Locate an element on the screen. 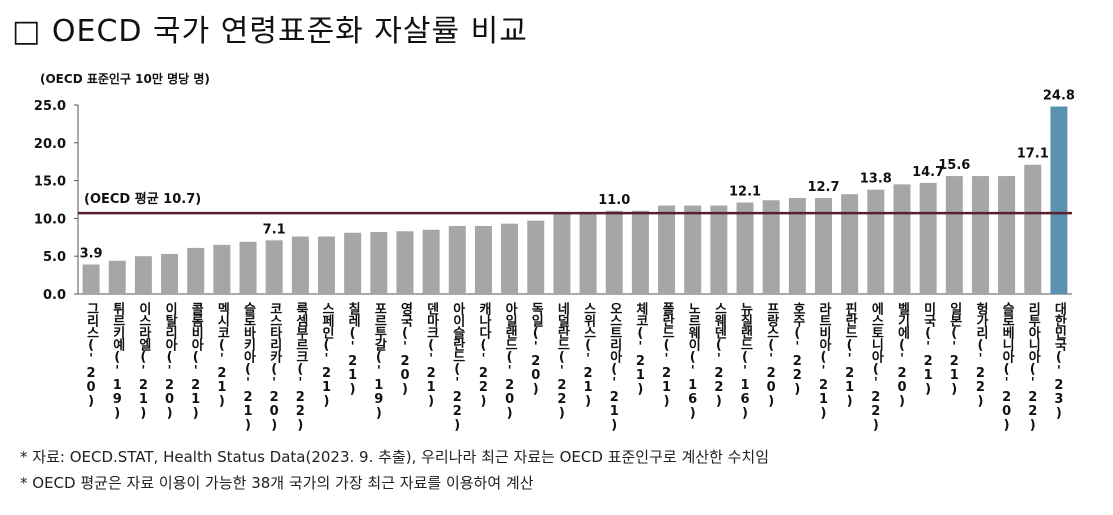 The width and height of the screenshot is (1113, 515). x-tick-label: 이탈리아('20) is located at coordinates (169, 360).